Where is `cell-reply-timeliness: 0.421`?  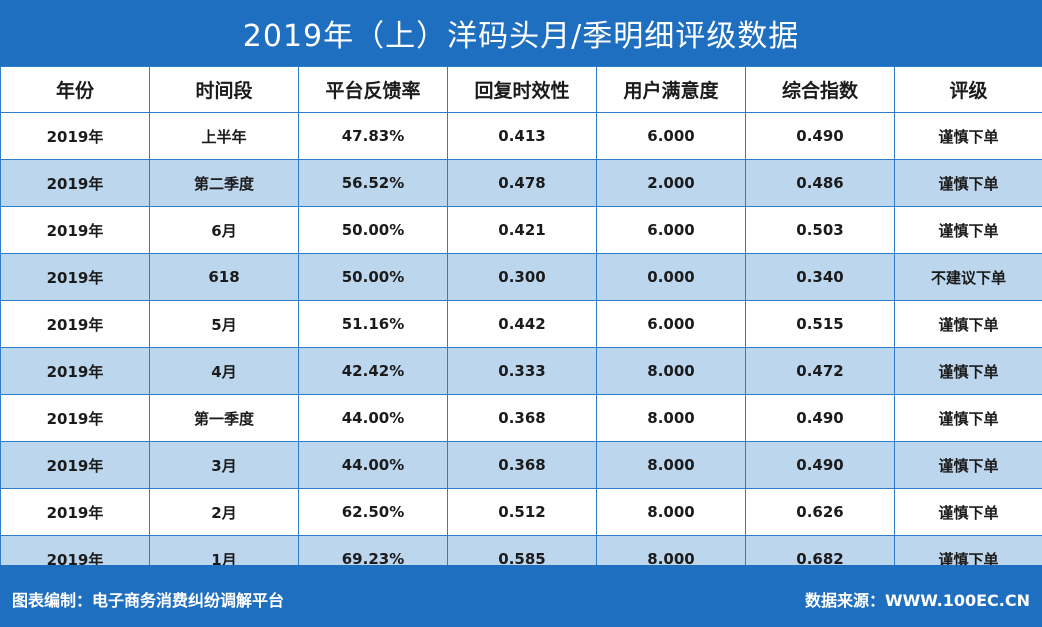
cell-reply-timeliness: 0.421 is located at coordinates (522, 230).